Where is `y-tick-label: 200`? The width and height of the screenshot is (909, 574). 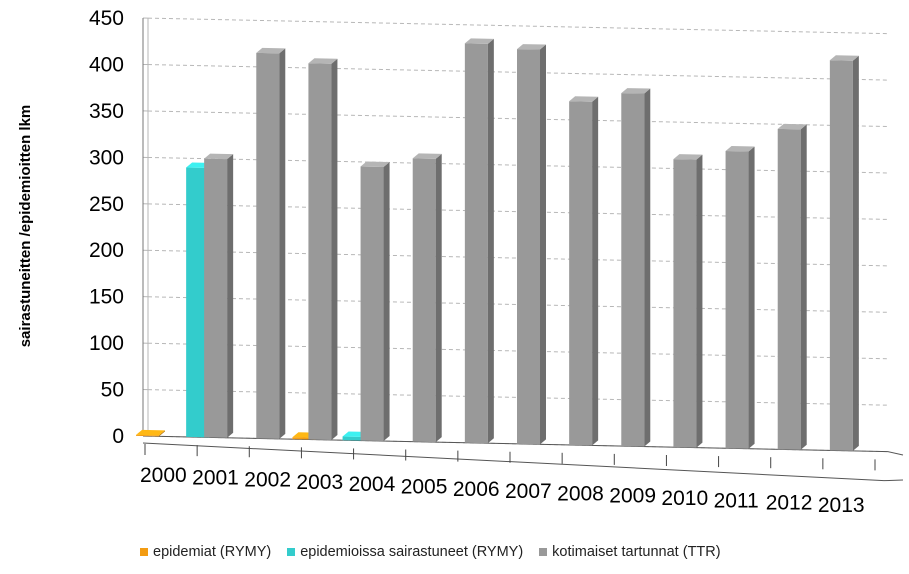
y-tick-label: 200 is located at coordinates (106, 250).